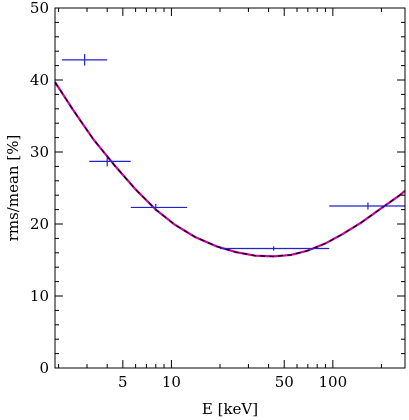  Describe the element at coordinates (230, 409) in the screenshot. I see `x-axis-label: E [keV]` at that location.